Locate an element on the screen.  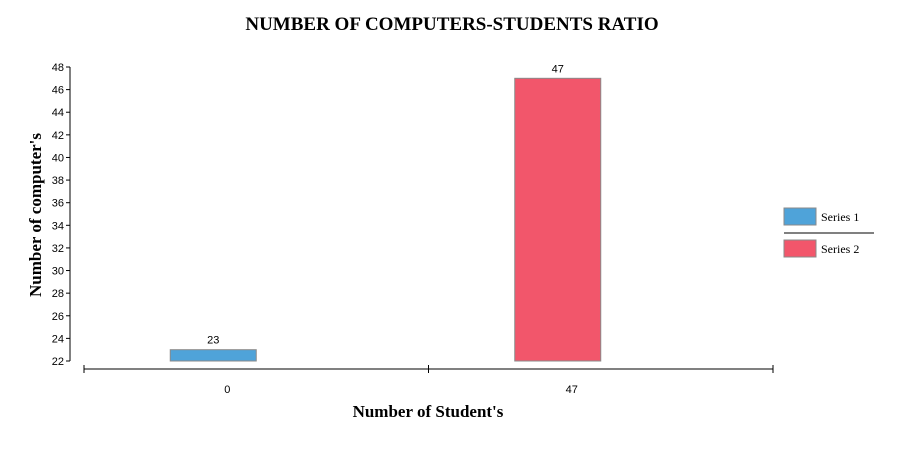
y-tick-label: 24 is located at coordinates (58, 339).